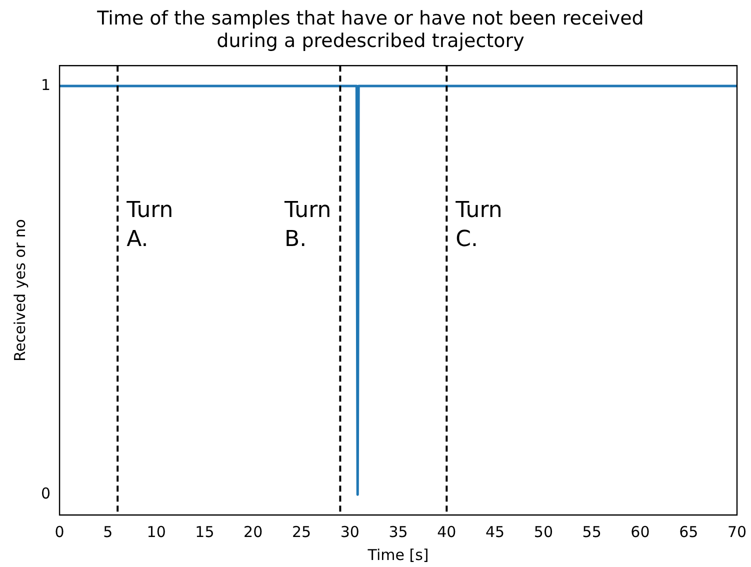 The width and height of the screenshot is (751, 567). I want to click on ref-line-label: Turn C., so click(478, 225).